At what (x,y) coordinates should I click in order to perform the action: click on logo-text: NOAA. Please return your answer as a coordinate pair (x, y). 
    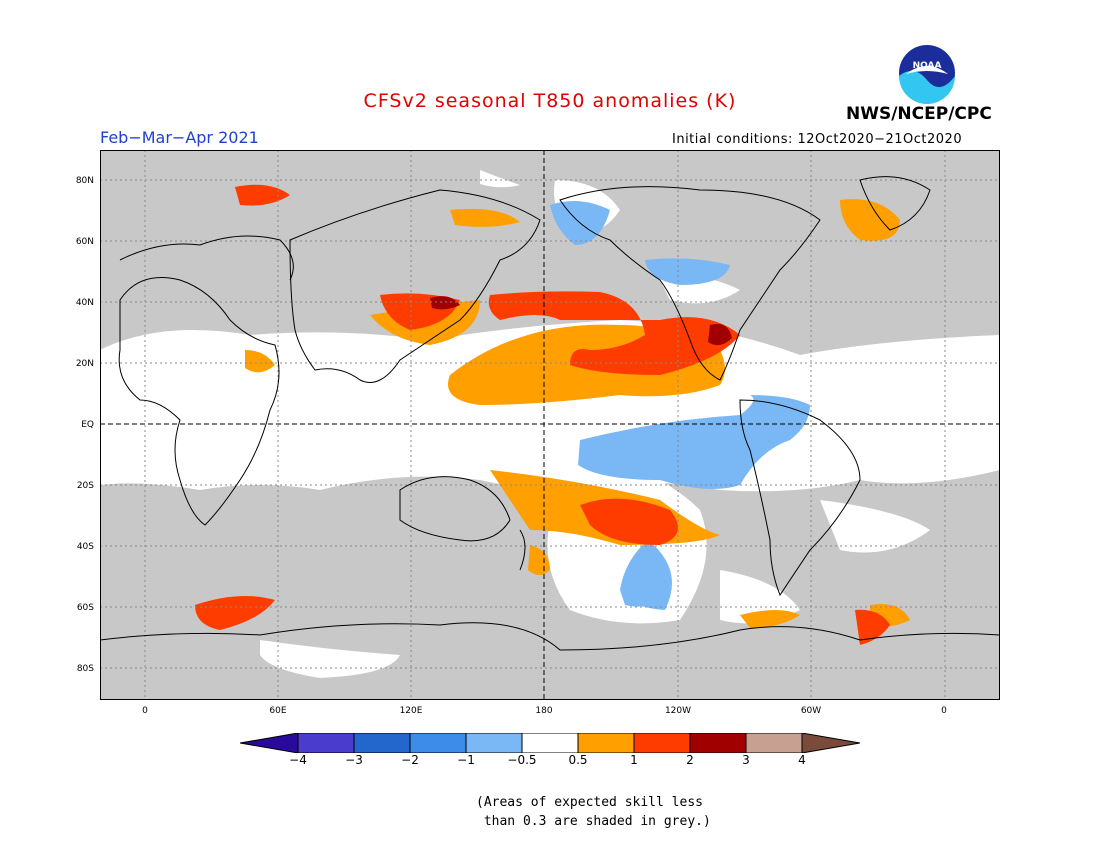
    Looking at the image, I should click on (927, 66).